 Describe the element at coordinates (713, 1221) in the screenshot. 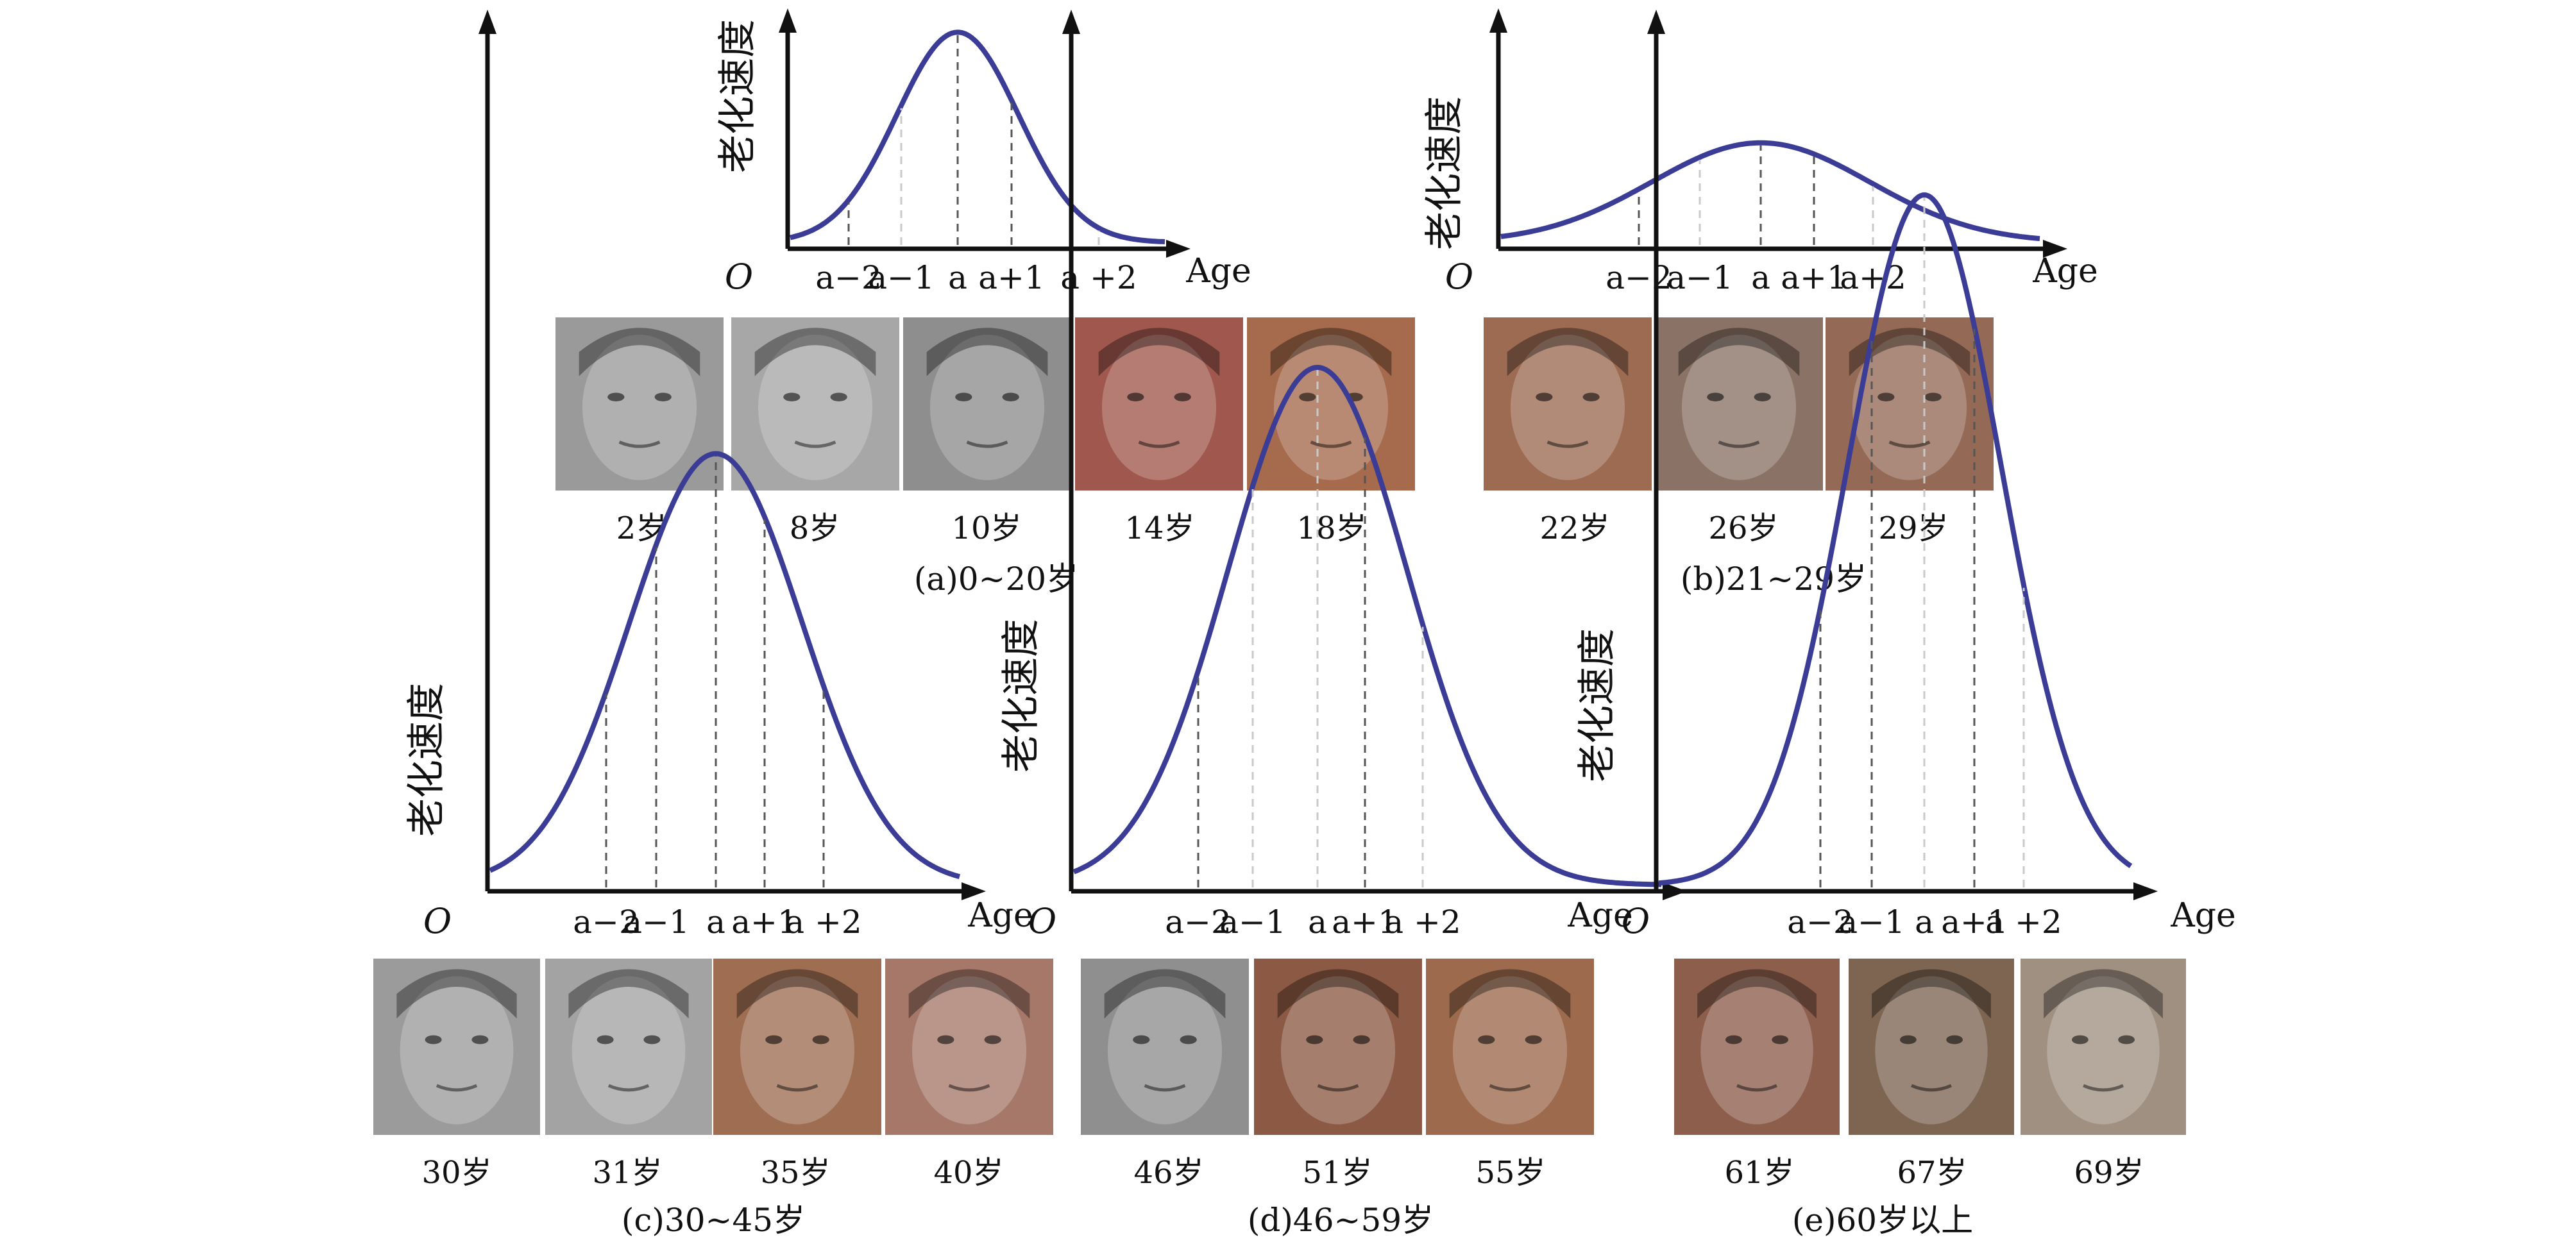

I see `panel-caption: (c)30~45岁` at that location.